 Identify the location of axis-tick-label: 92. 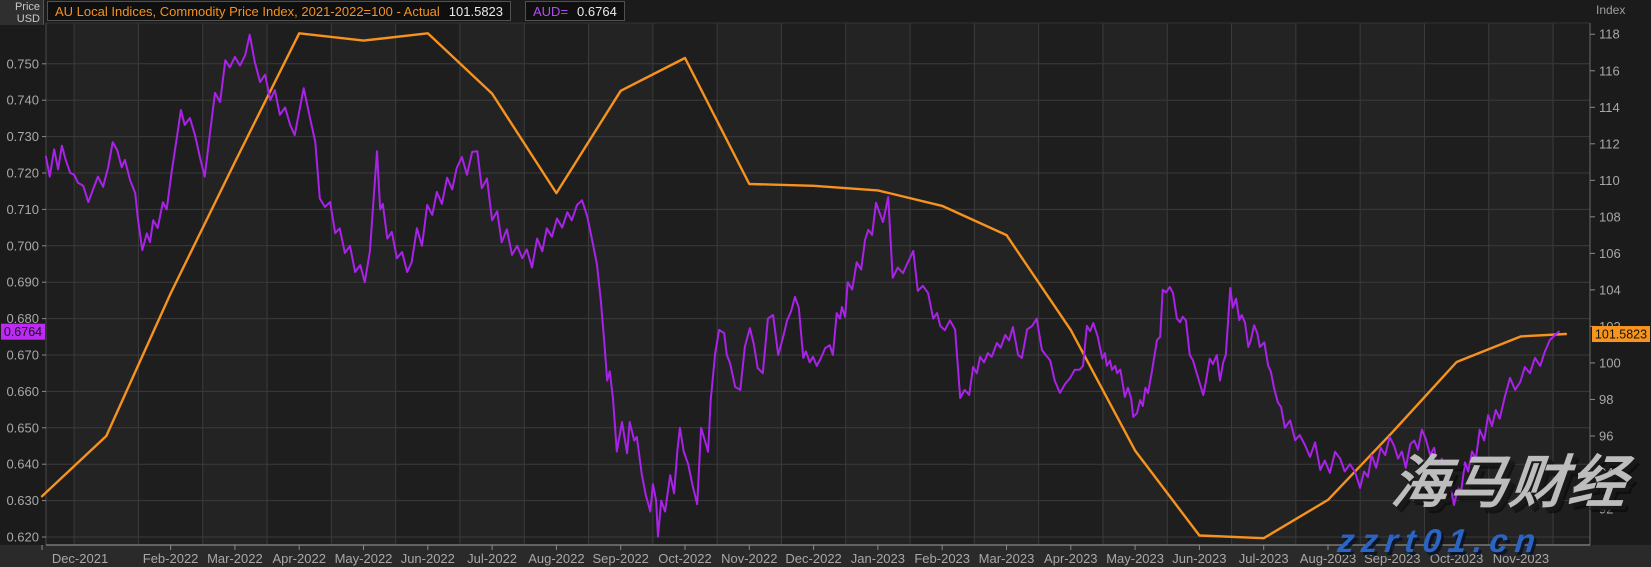
(1606, 509).